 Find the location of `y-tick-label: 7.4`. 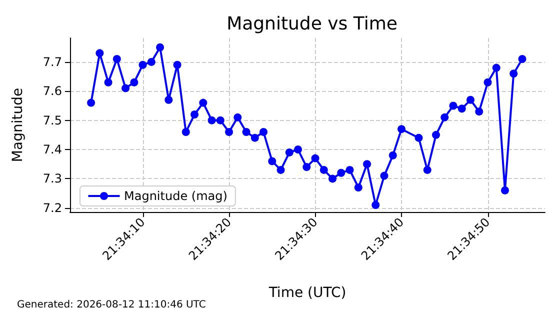

y-tick-label: 7.4 is located at coordinates (52, 149).